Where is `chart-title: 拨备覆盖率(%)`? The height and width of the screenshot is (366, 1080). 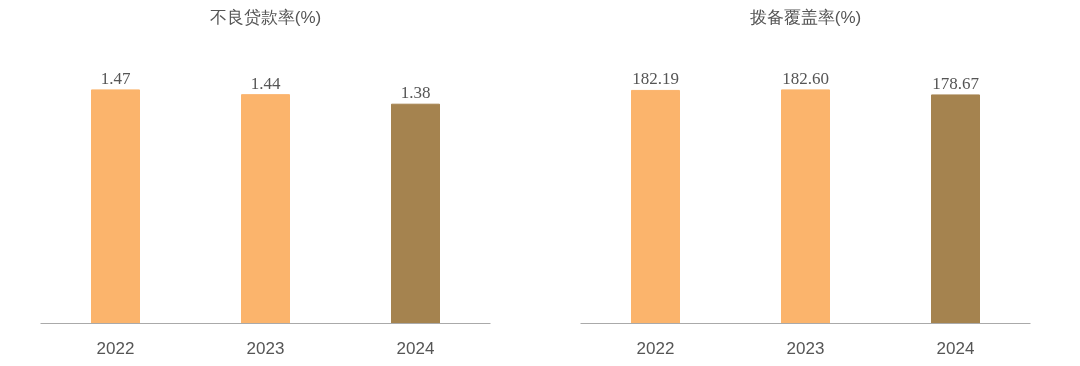 chart-title: 拨备覆盖率(%) is located at coordinates (805, 17).